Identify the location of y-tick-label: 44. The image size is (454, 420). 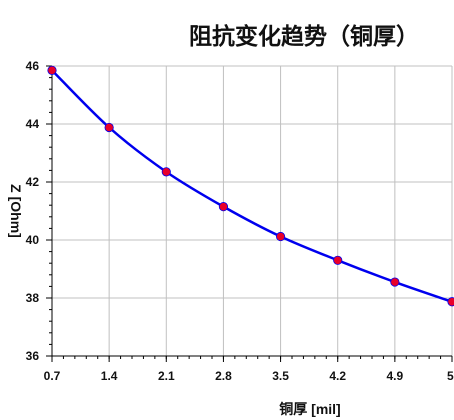
(33, 124).